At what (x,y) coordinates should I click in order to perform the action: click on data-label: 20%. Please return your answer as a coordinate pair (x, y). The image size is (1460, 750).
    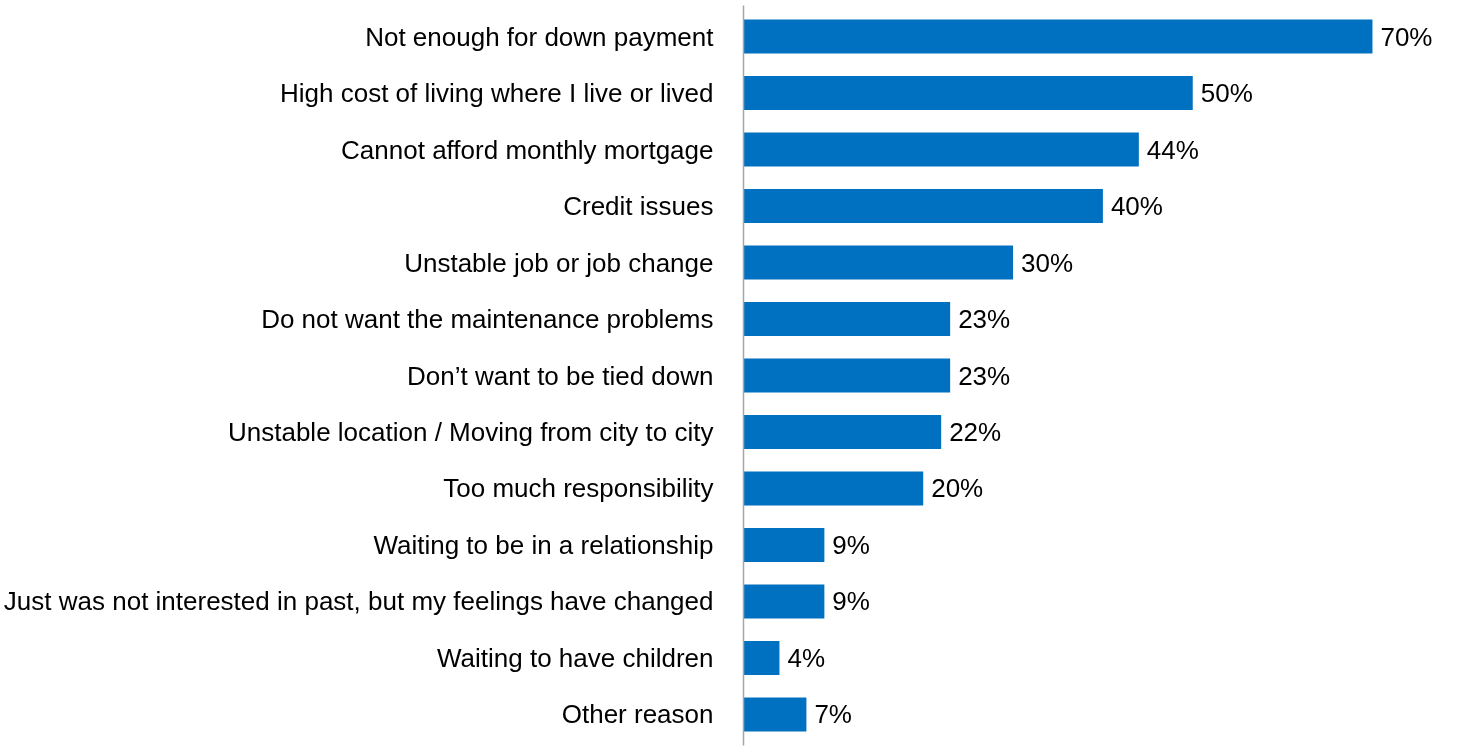
    Looking at the image, I should click on (957, 488).